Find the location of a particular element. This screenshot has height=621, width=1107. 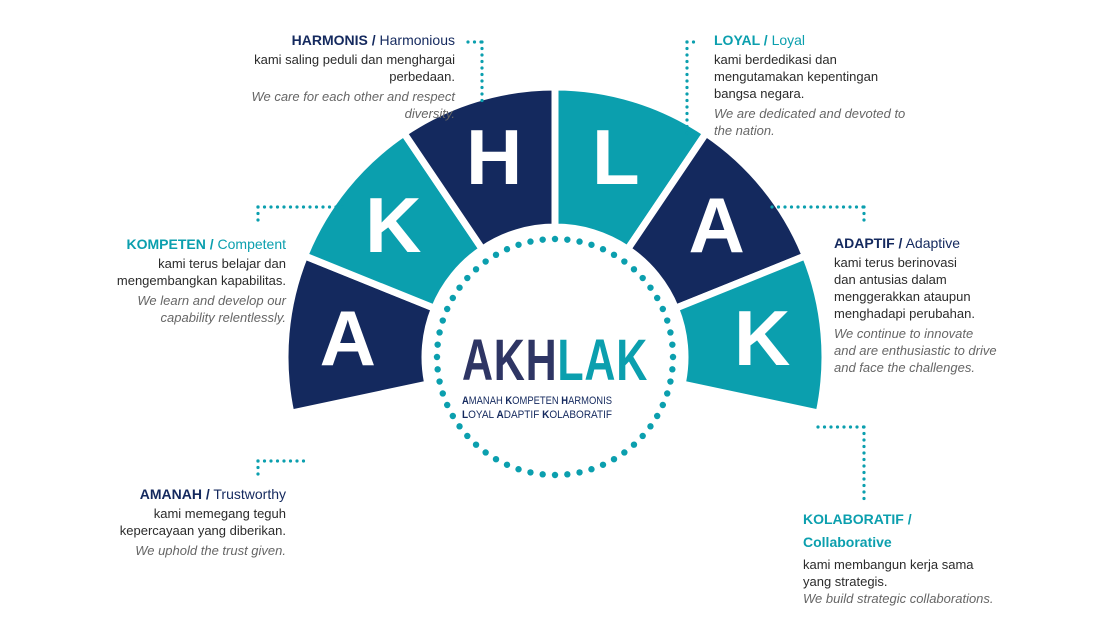

amanah-en-label: Trustworthy is located at coordinates (249, 494).